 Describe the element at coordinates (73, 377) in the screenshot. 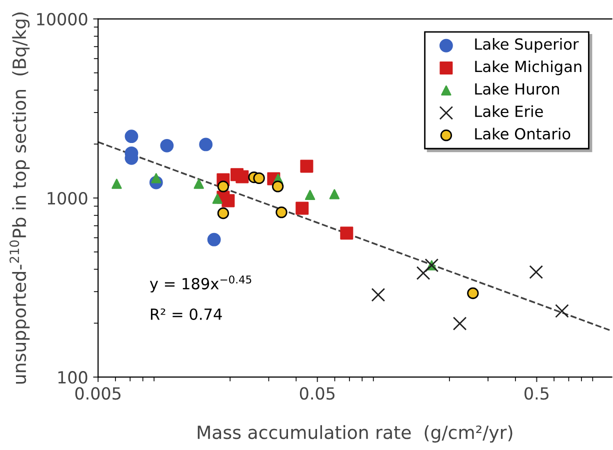

I see `y-tick-label: 100` at that location.